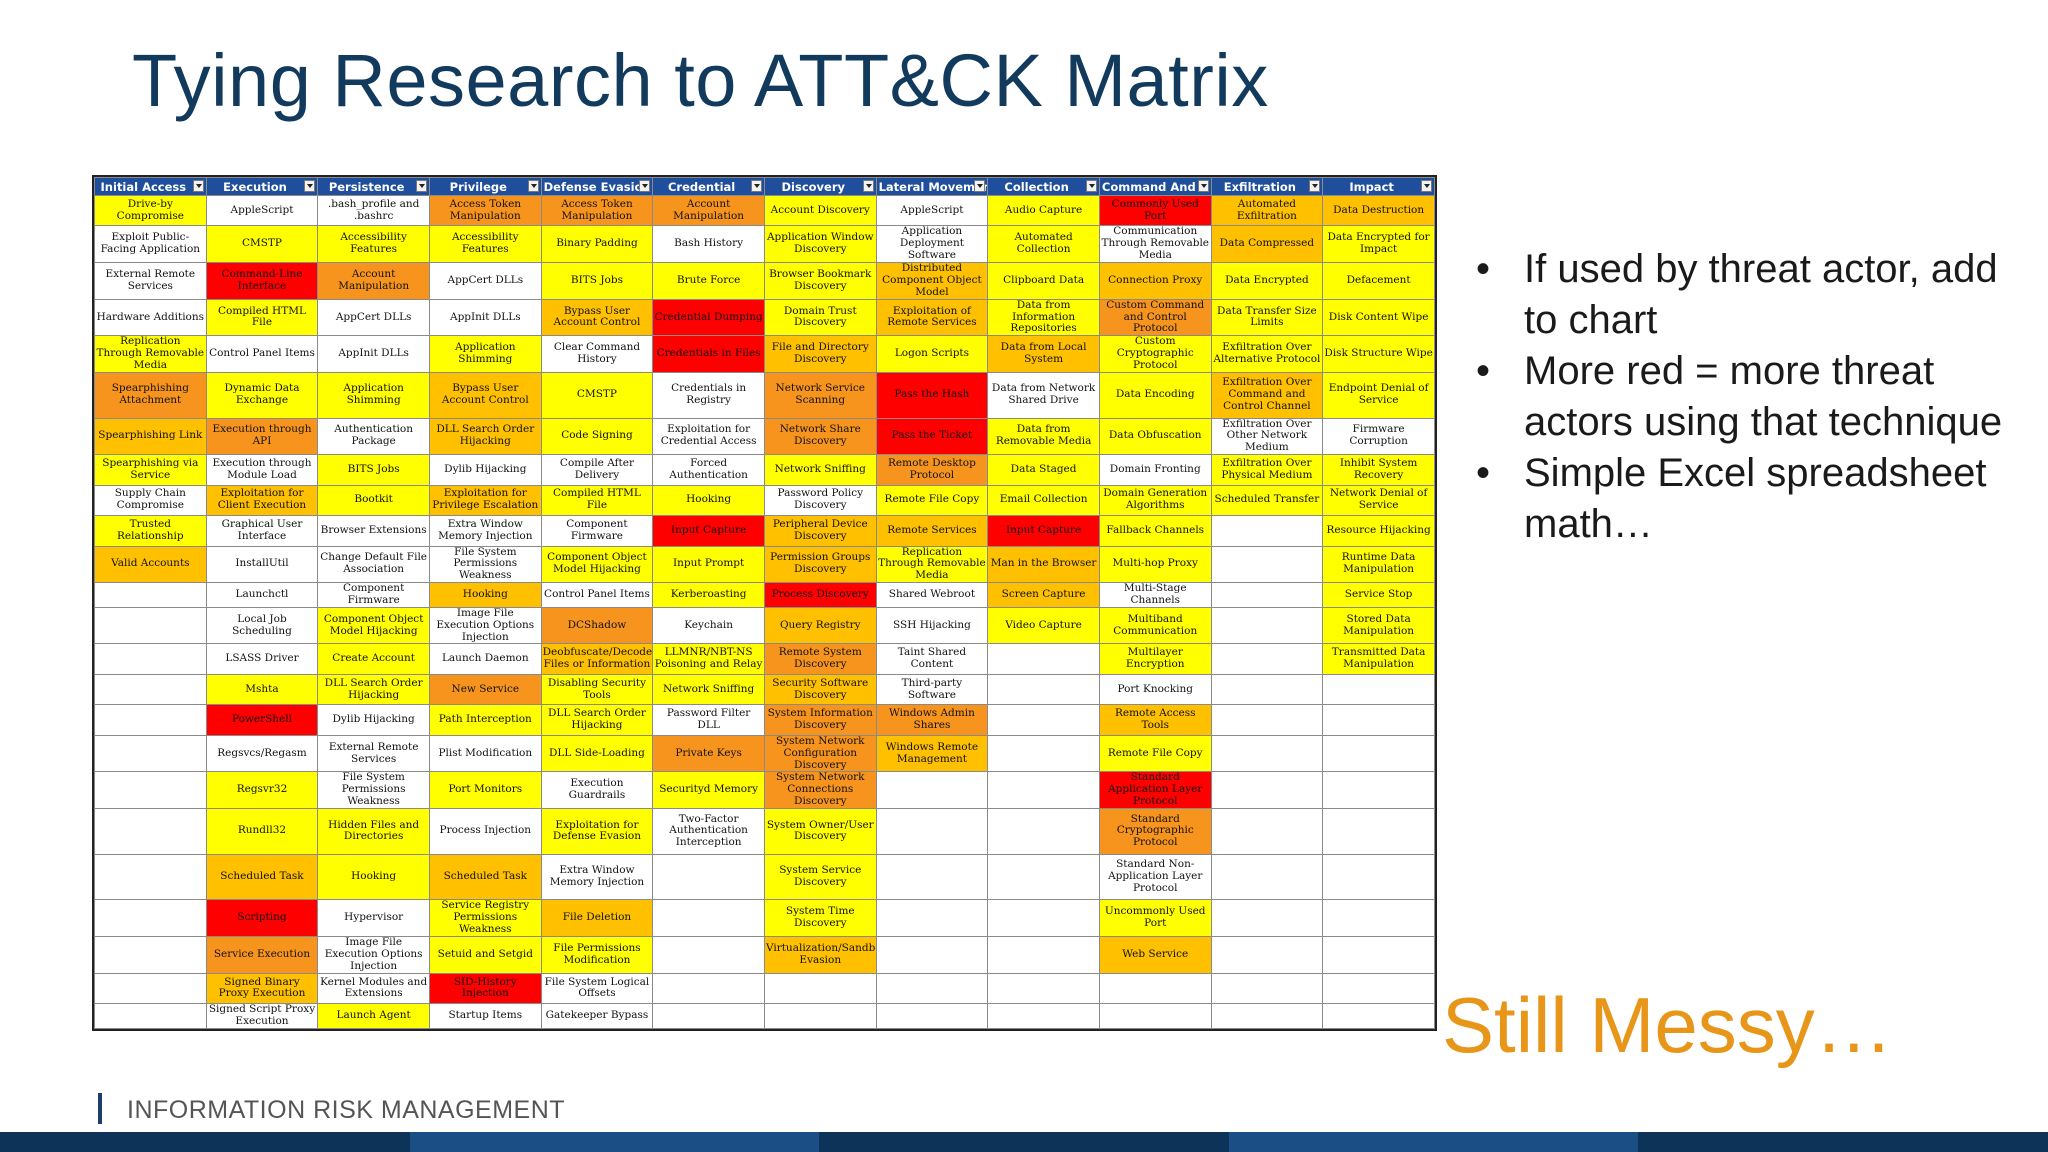  Describe the element at coordinates (1155, 317) in the screenshot. I see `technique-cell: Custom Command and Control Protocol` at that location.